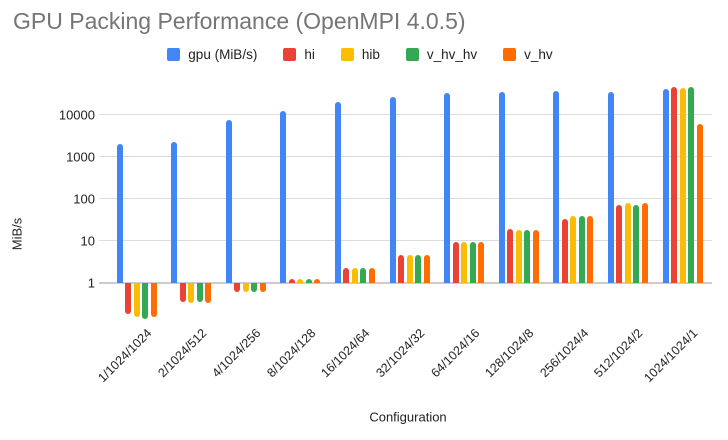 Image resolution: width=728 pixels, height=440 pixels. What do you see at coordinates (17, 234) in the screenshot?
I see `y-axis-title: MiB/s` at bounding box center [17, 234].